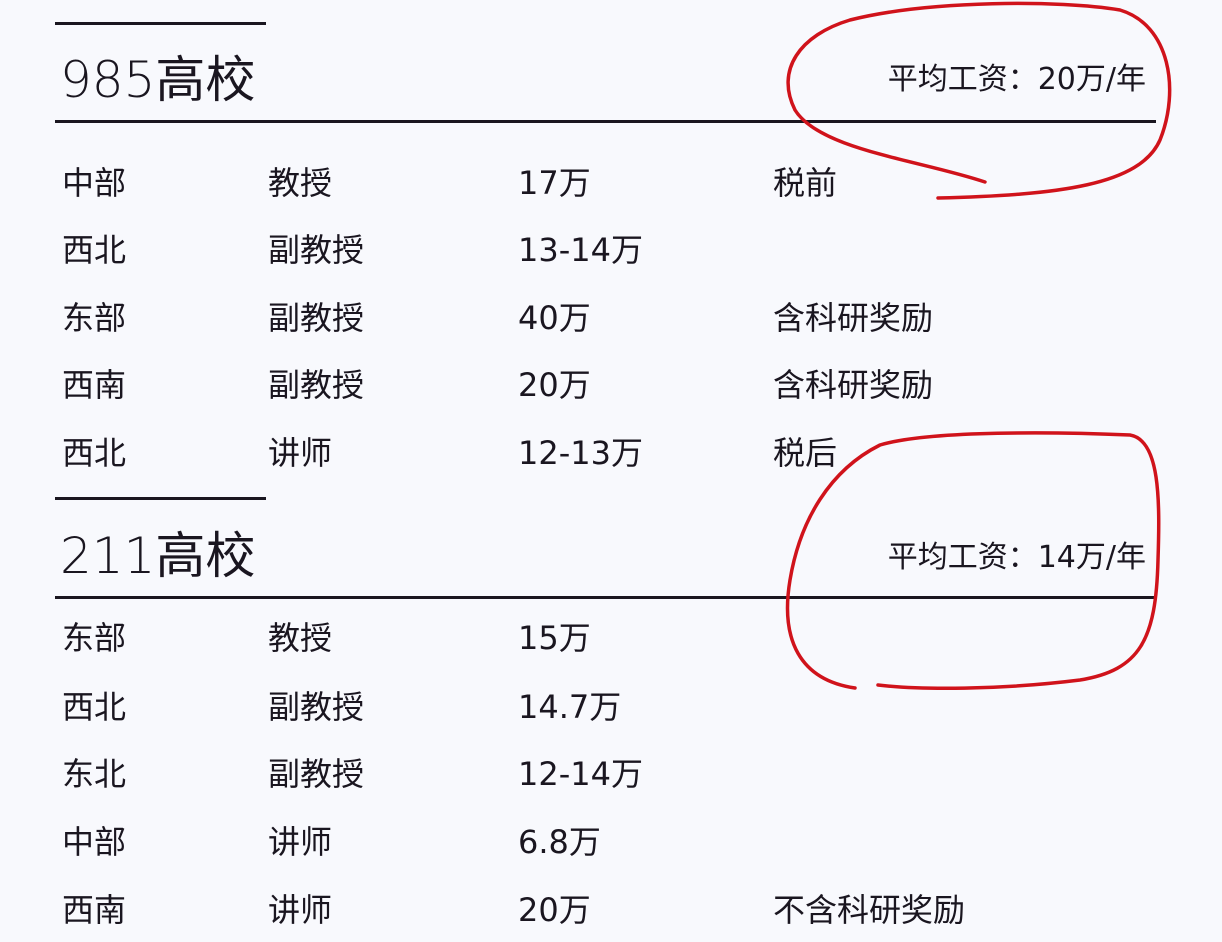  Describe the element at coordinates (559, 842) in the screenshot. I see `salary: 6.8万` at that location.